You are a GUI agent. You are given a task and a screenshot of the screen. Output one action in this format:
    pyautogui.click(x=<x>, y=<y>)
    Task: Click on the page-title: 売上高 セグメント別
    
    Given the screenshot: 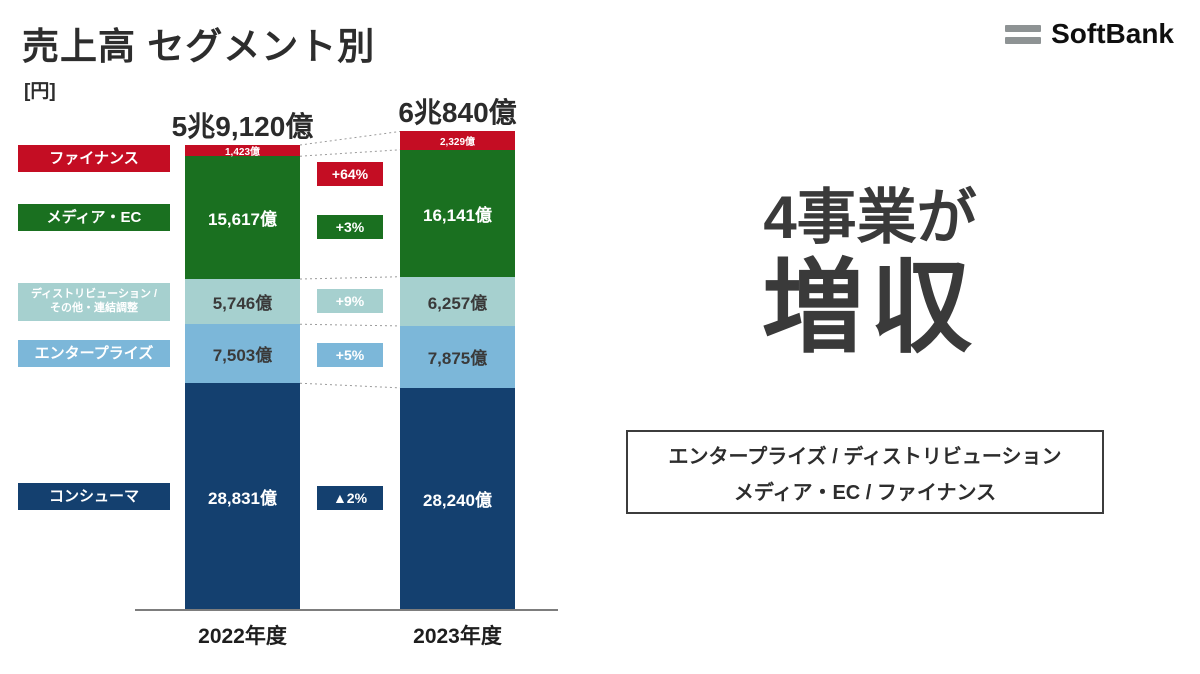 What is the action you would take?
    pyautogui.click(x=199, y=46)
    